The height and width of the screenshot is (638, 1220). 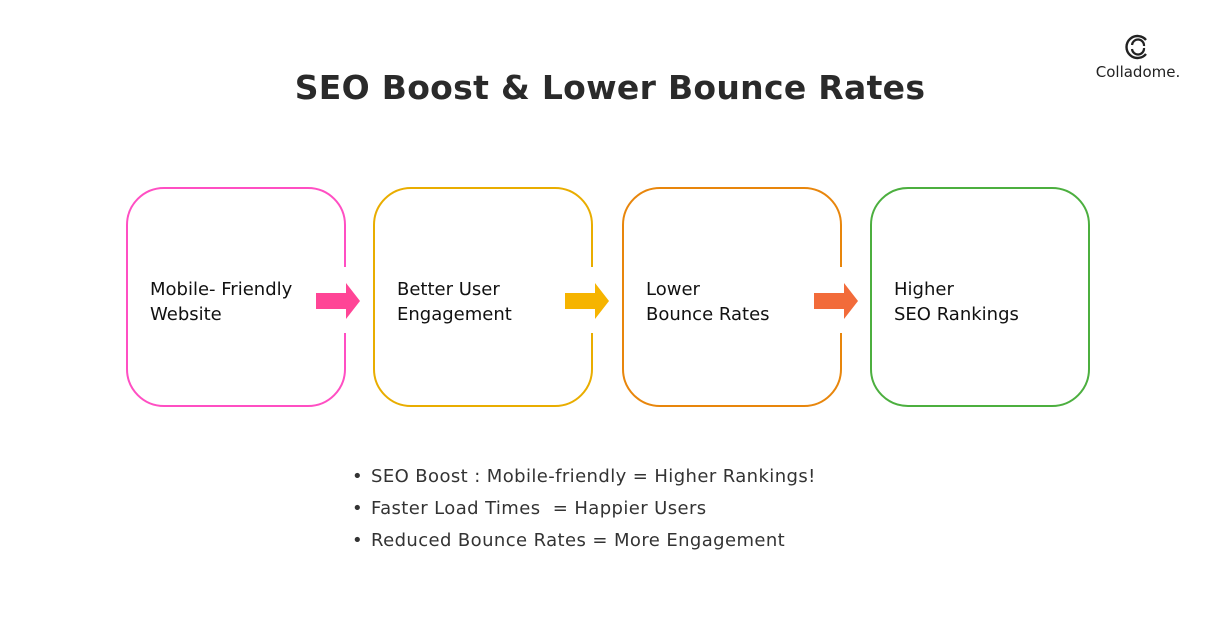 What do you see at coordinates (610, 87) in the screenshot?
I see `page-title: SEO Boost & Lower Bounce Rates` at bounding box center [610, 87].